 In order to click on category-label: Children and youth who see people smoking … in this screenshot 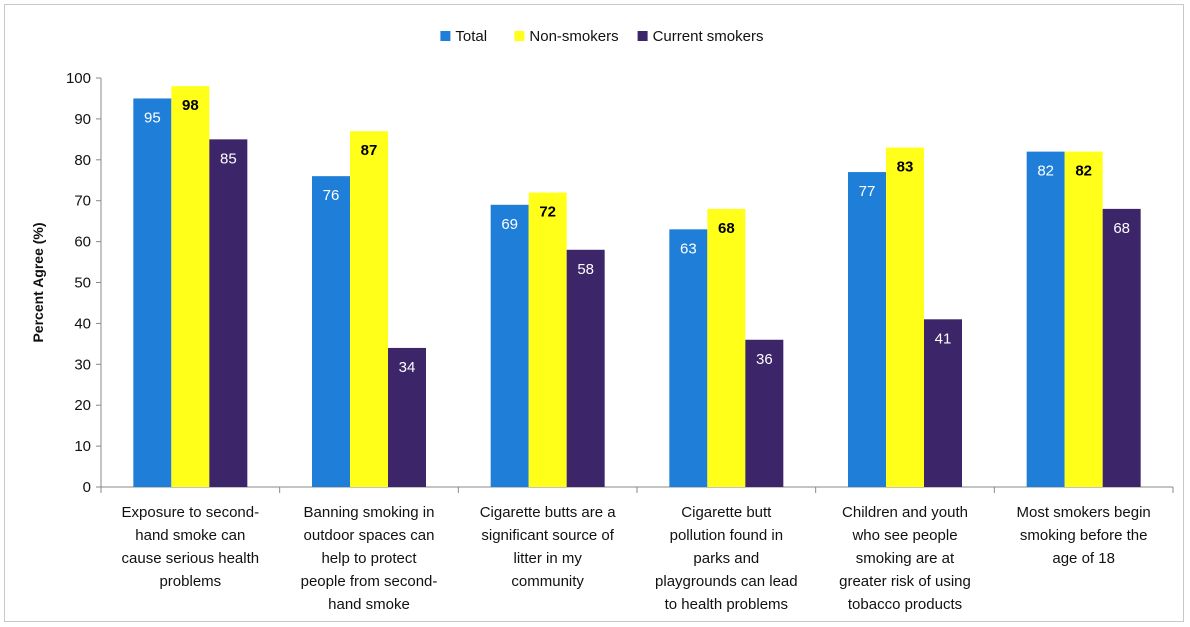, I will do `click(905, 558)`.